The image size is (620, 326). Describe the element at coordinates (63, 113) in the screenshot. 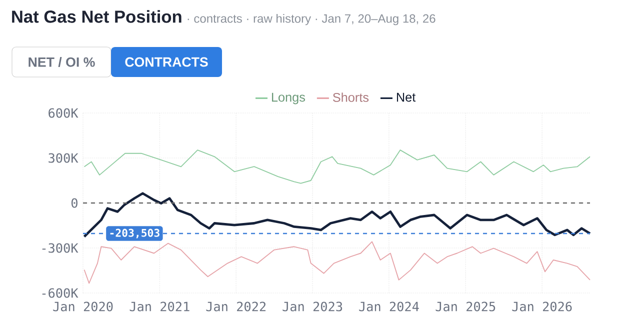

I see `y-tick-label: 600K` at that location.